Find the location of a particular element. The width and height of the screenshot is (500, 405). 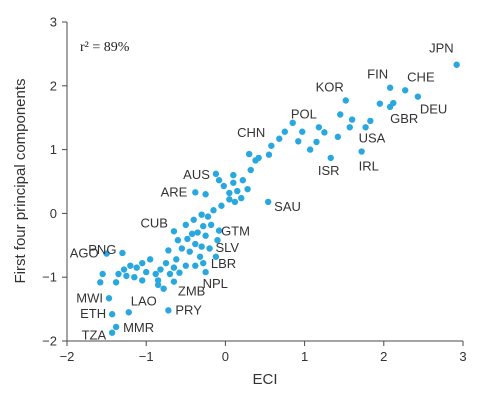

data-point-lbr is located at coordinates (216, 256).